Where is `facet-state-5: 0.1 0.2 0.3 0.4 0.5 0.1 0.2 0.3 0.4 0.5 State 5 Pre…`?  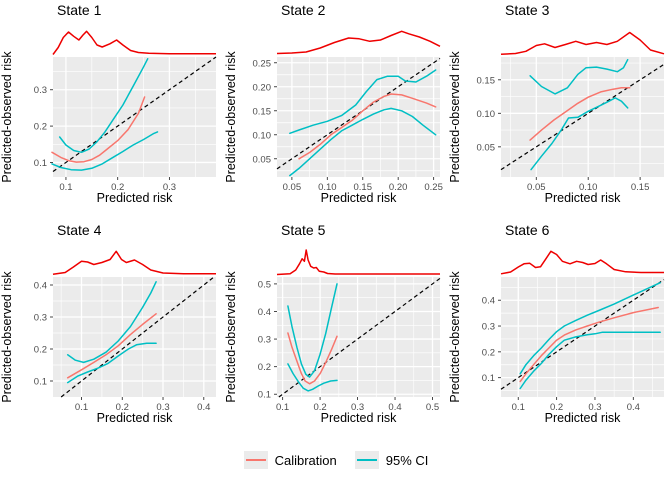 facet-state-5: 0.1 0.2 0.3 0.4 0.5 0.1 0.2 0.3 0.4 0.5 State 5 Pre… is located at coordinates (332, 323).